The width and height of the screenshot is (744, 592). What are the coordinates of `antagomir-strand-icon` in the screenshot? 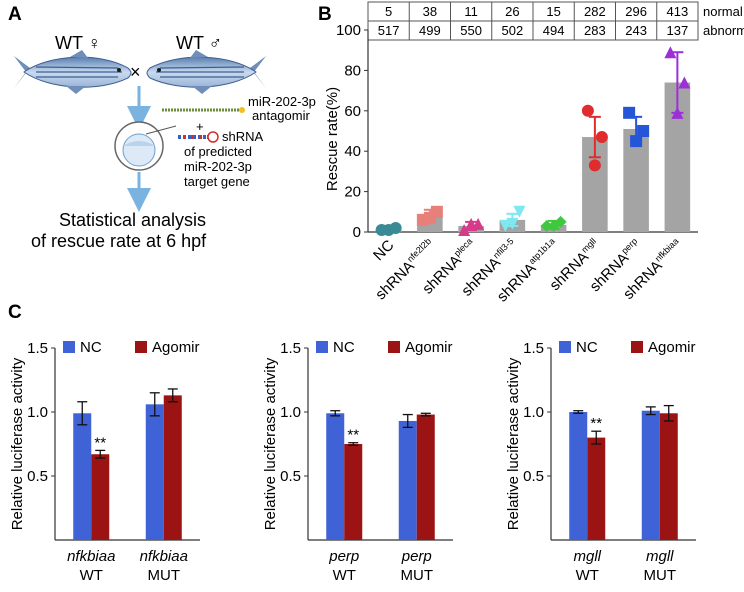 It's located at (203, 110).